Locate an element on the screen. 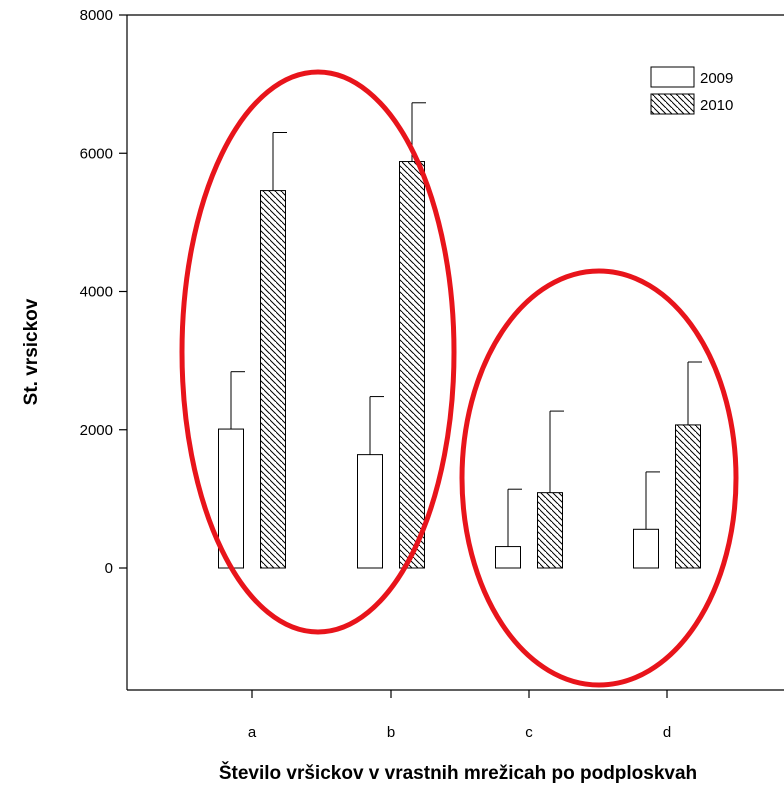  bar-2010-a is located at coordinates (273, 379).